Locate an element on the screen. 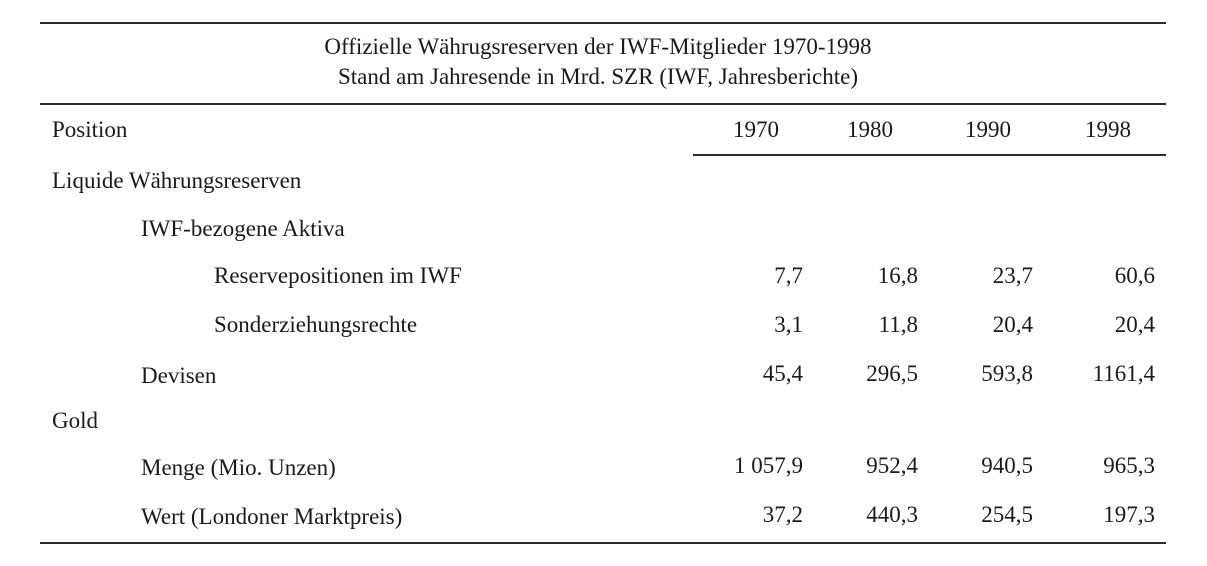 Image resolution: width=1207 pixels, height=566 pixels. table-cell: 16,8 is located at coordinates (897, 275).